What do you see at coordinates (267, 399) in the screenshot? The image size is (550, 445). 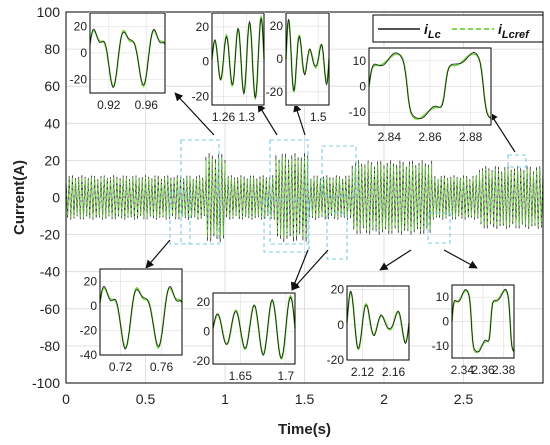 I see `x-tick-labels: 0 0.5 1 1.5 2 2.5` at bounding box center [267, 399].